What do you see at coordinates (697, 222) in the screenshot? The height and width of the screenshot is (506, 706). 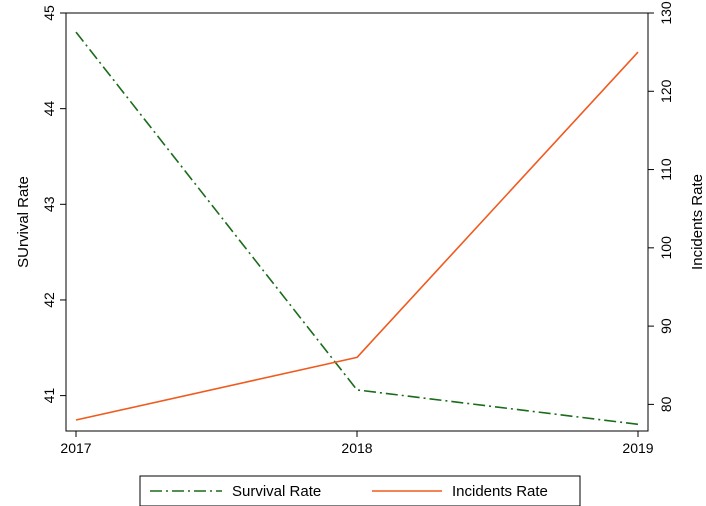 I see `y-axis-title-right: Incidents Rate` at bounding box center [697, 222].